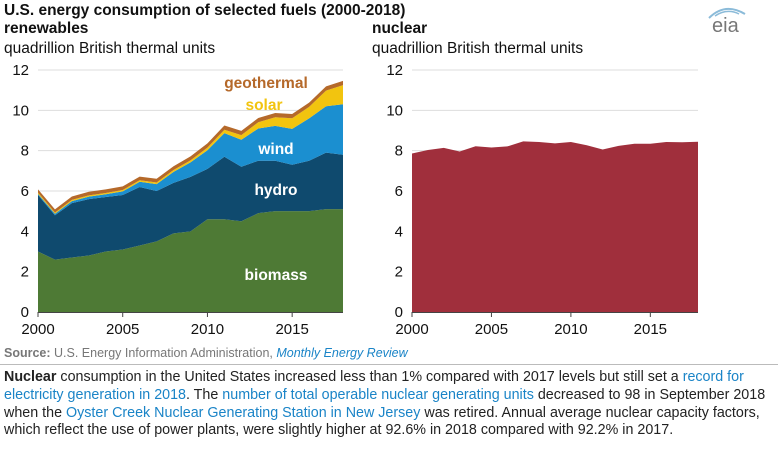  What do you see at coordinates (204, 394) in the screenshot?
I see `caption-text: . The` at bounding box center [204, 394].